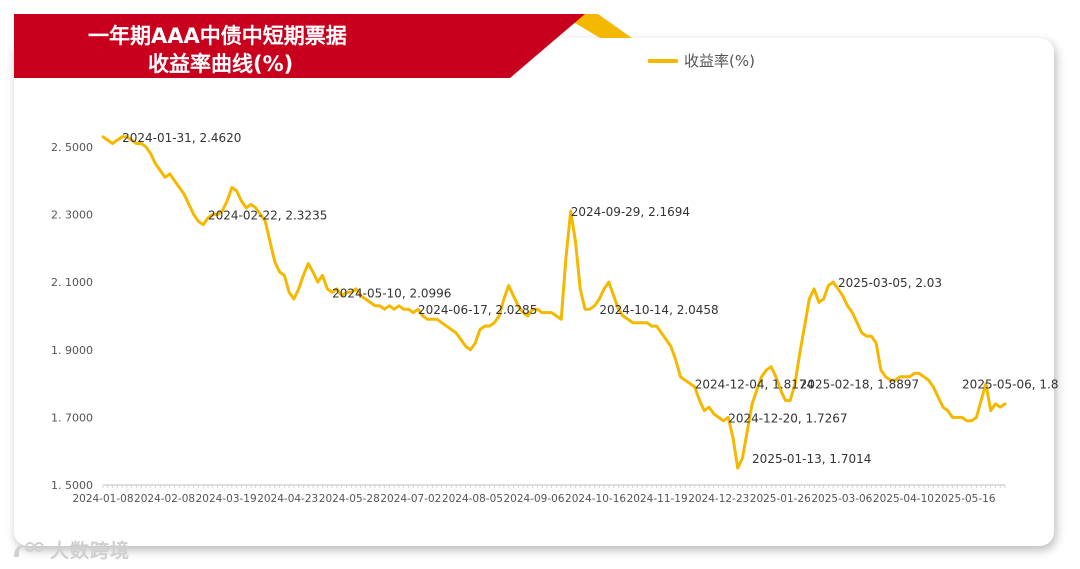 This screenshot has width=1080, height=569. Describe the element at coordinates (533, 499) in the screenshot. I see `x-tick-label: 2024-09-06` at that location.